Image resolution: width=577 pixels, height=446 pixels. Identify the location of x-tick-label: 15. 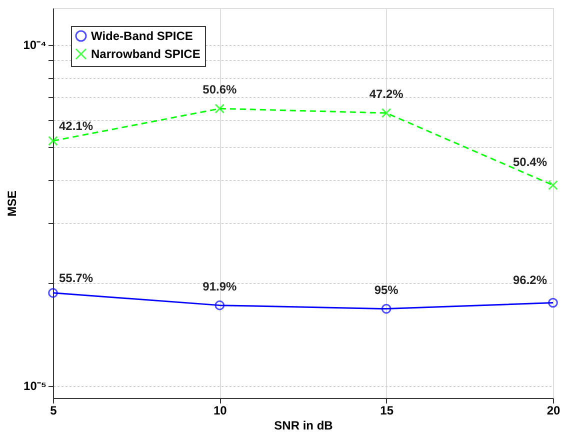
(387, 411).